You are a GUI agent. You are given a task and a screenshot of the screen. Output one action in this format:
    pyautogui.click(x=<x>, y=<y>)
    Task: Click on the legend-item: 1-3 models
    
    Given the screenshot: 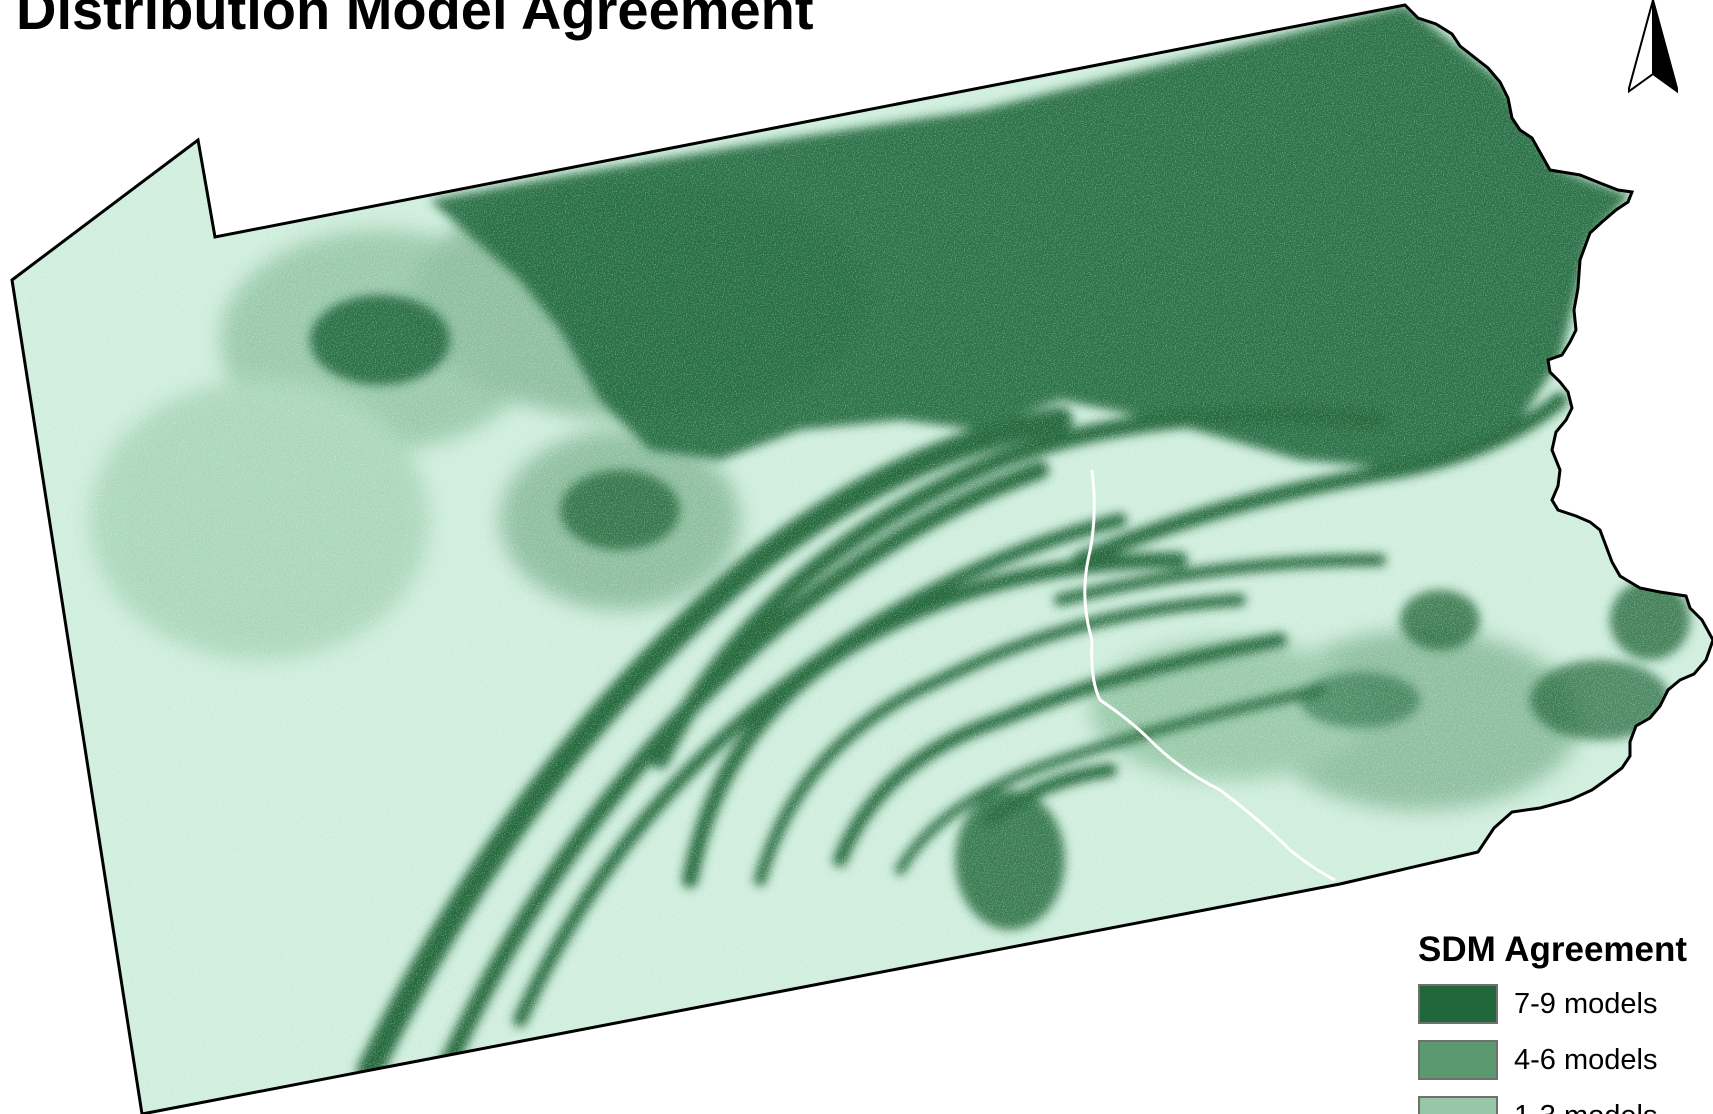 What is the action you would take?
    pyautogui.click(x=1565, y=1105)
    